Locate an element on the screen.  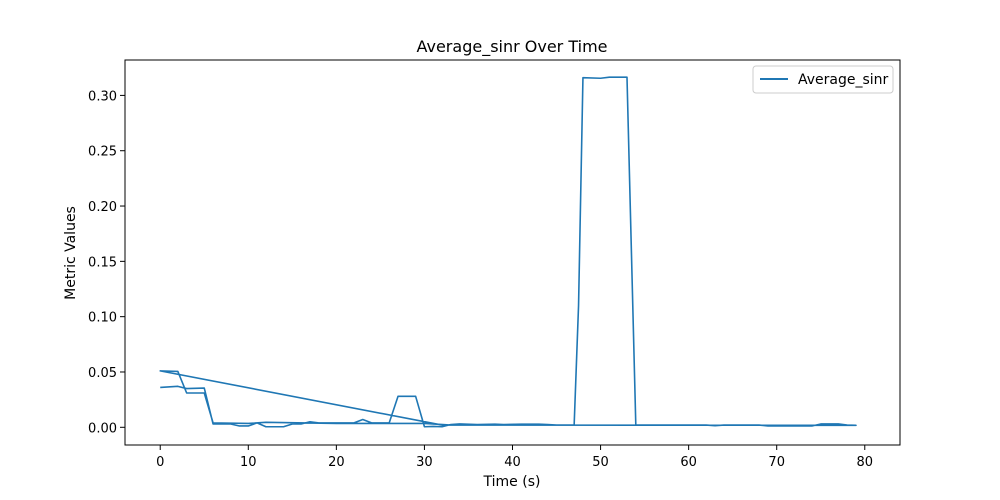
y-tick-label: 0.20 is located at coordinates (102, 207).